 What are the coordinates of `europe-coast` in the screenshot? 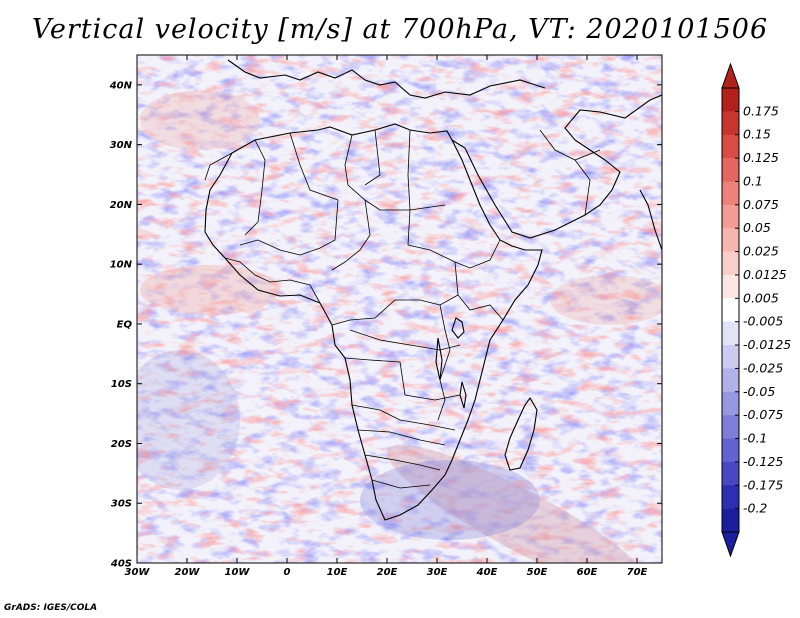 It's located at (386, 79).